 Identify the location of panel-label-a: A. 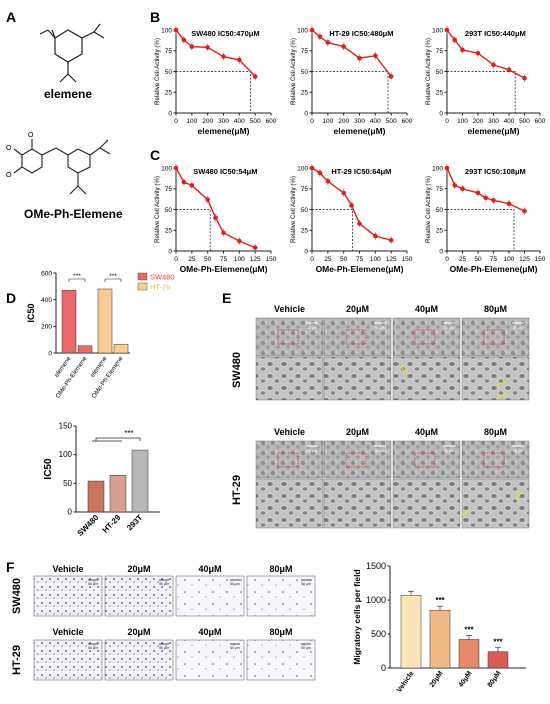
(11, 17).